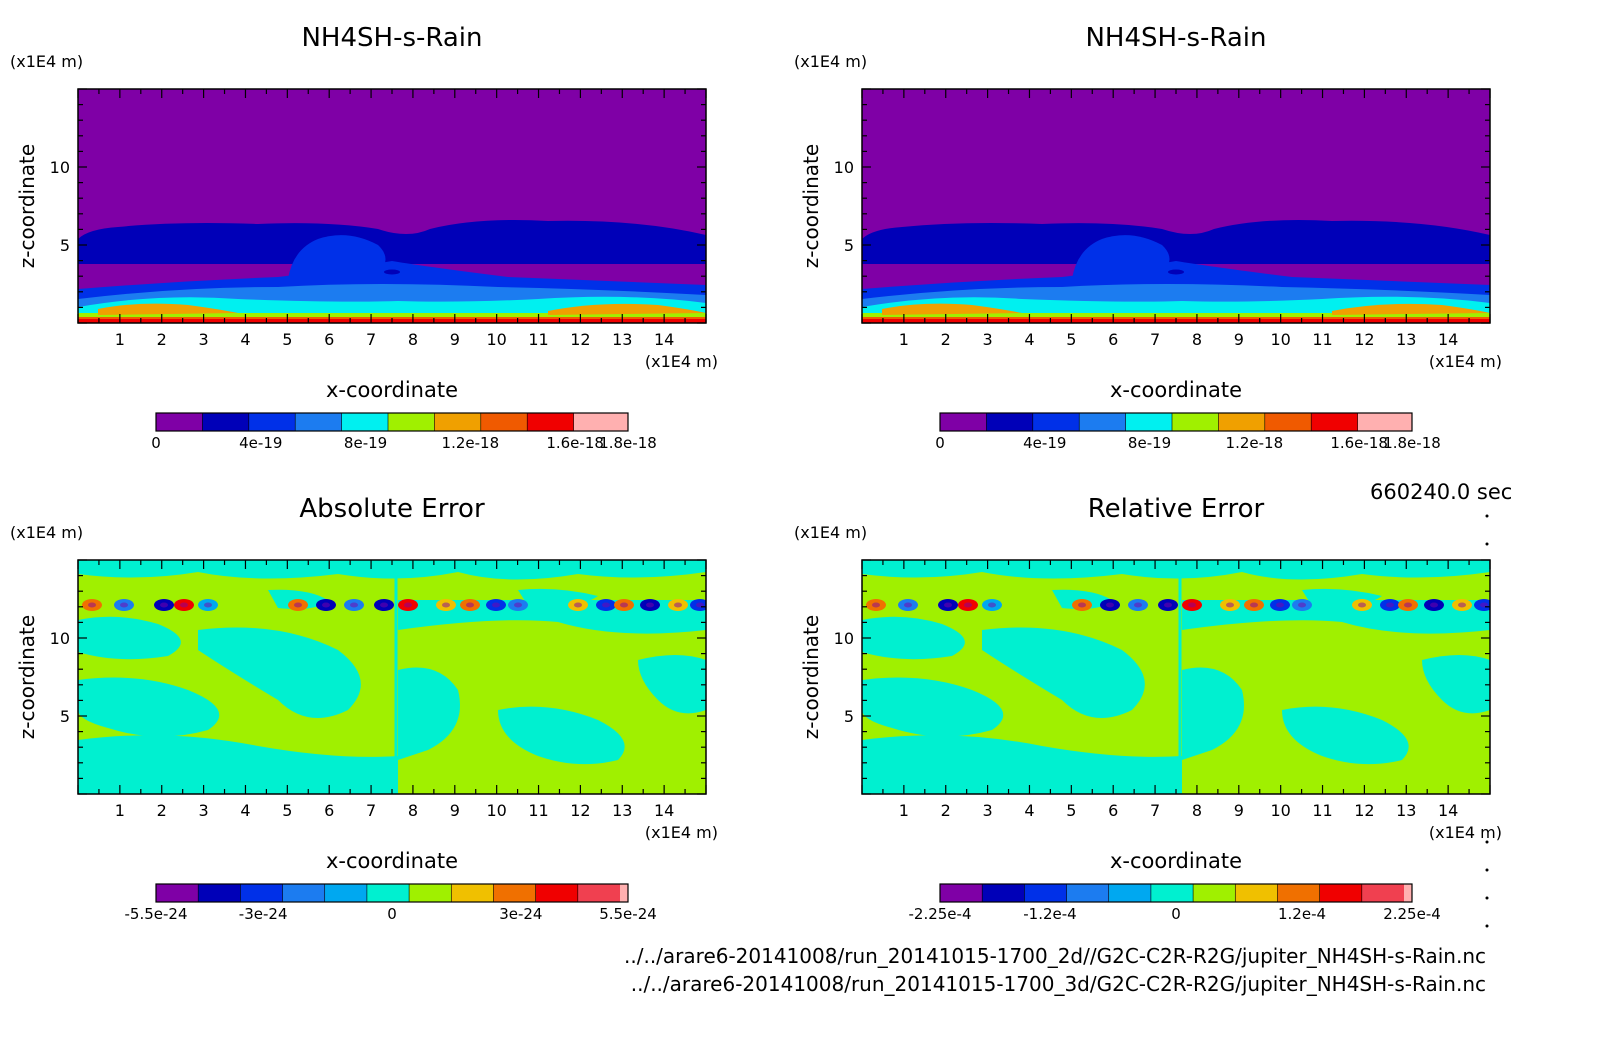 The width and height of the screenshot is (1604, 1054). I want to click on x-tick-label: 14, so click(664, 810).